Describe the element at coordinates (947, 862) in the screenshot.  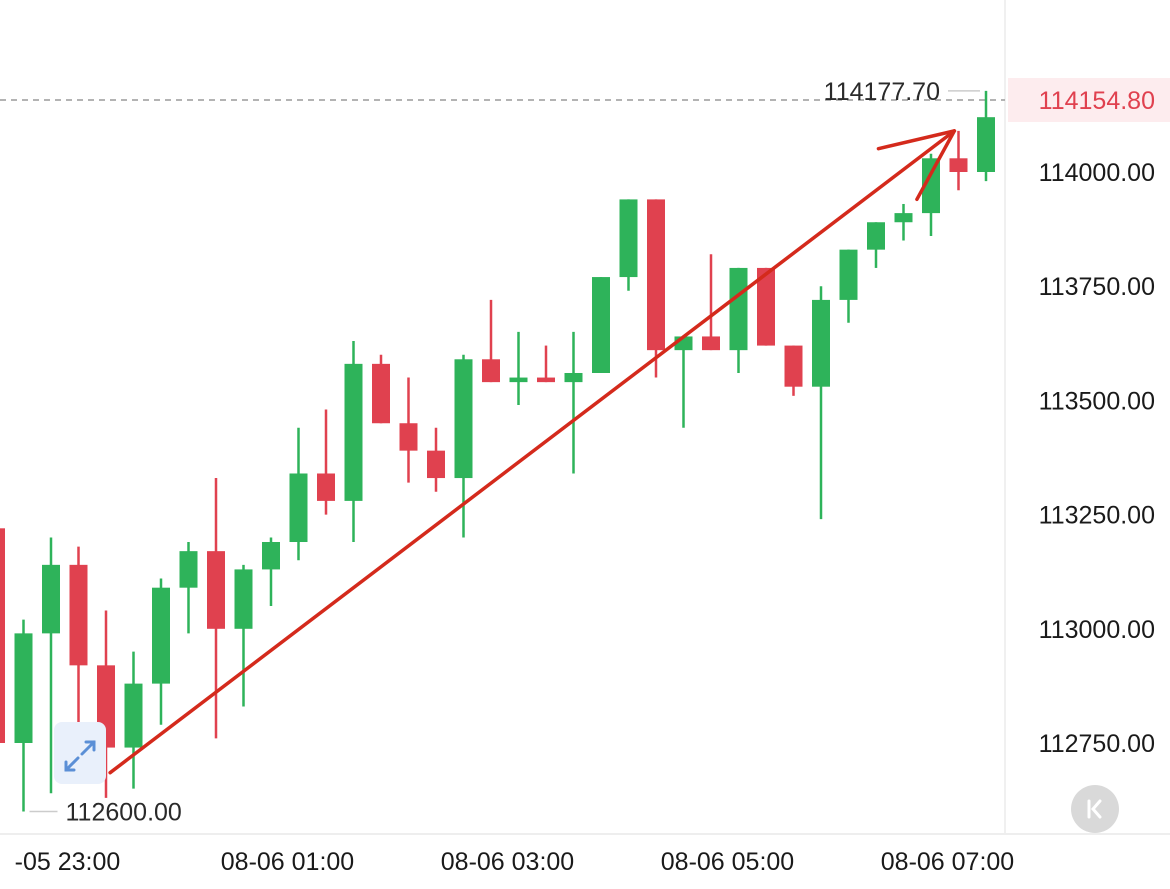
I see `time-tick-label: 08-06 07:00` at that location.